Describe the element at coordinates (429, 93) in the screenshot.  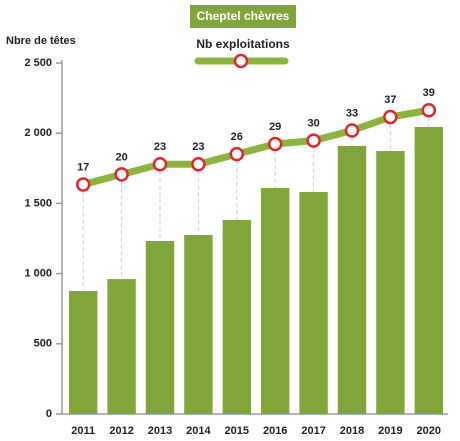
I see `data-label: 39` at that location.